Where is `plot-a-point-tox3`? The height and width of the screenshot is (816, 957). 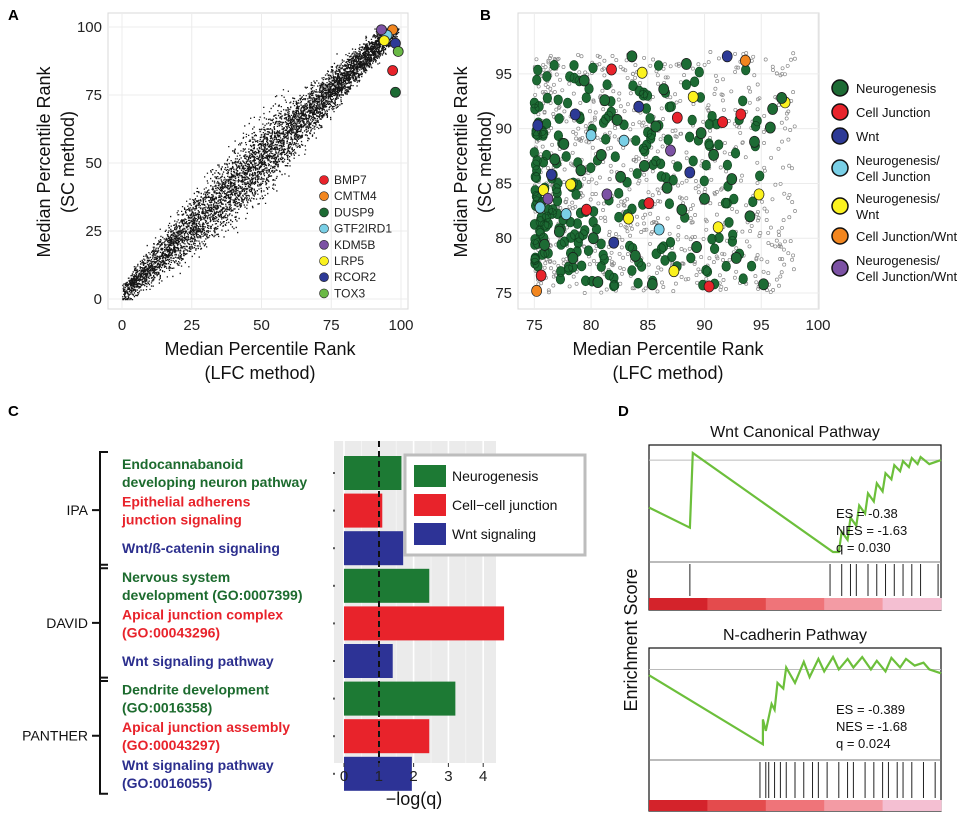 plot-a-point-tox3 is located at coordinates (398, 51).